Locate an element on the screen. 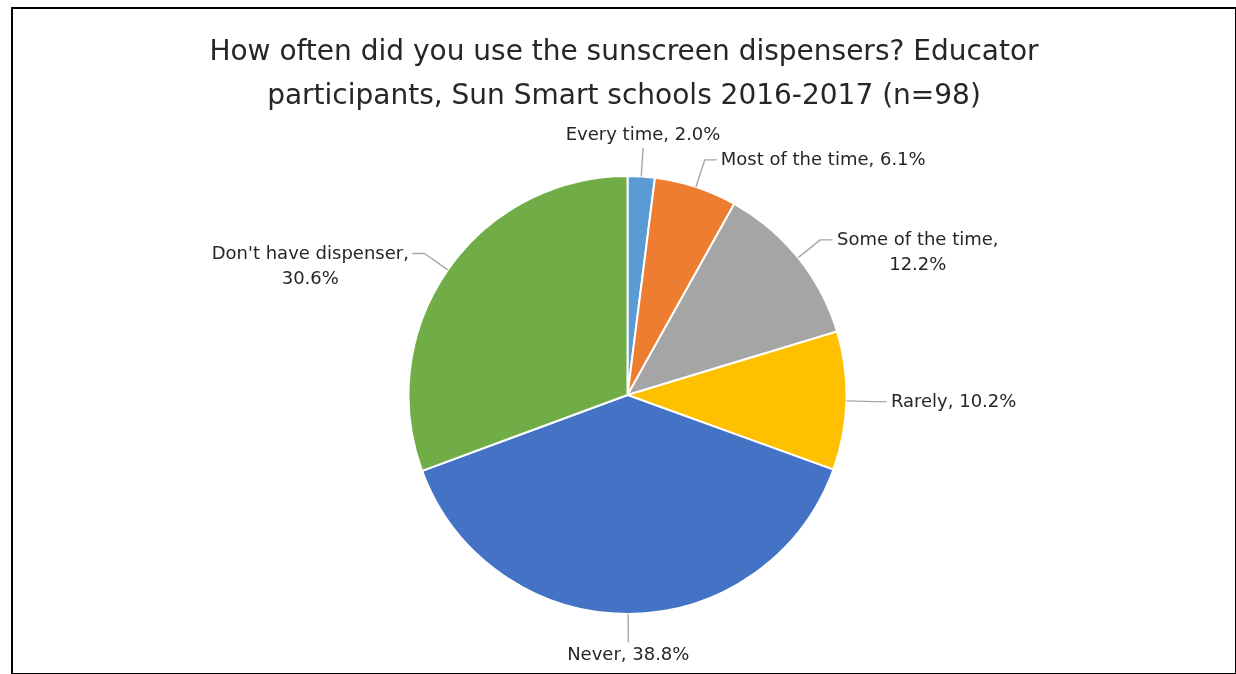 The image size is (1236, 674). slice-label: Some of the time, 12.2% is located at coordinates (918, 250).